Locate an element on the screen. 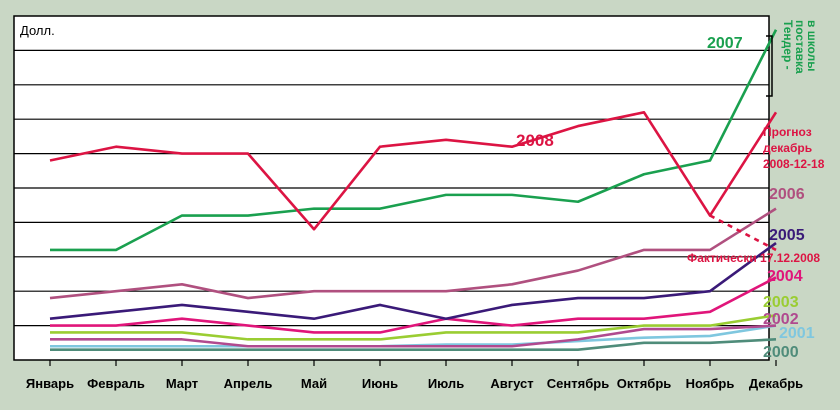  series-label-2000: 2000 is located at coordinates (781, 352).